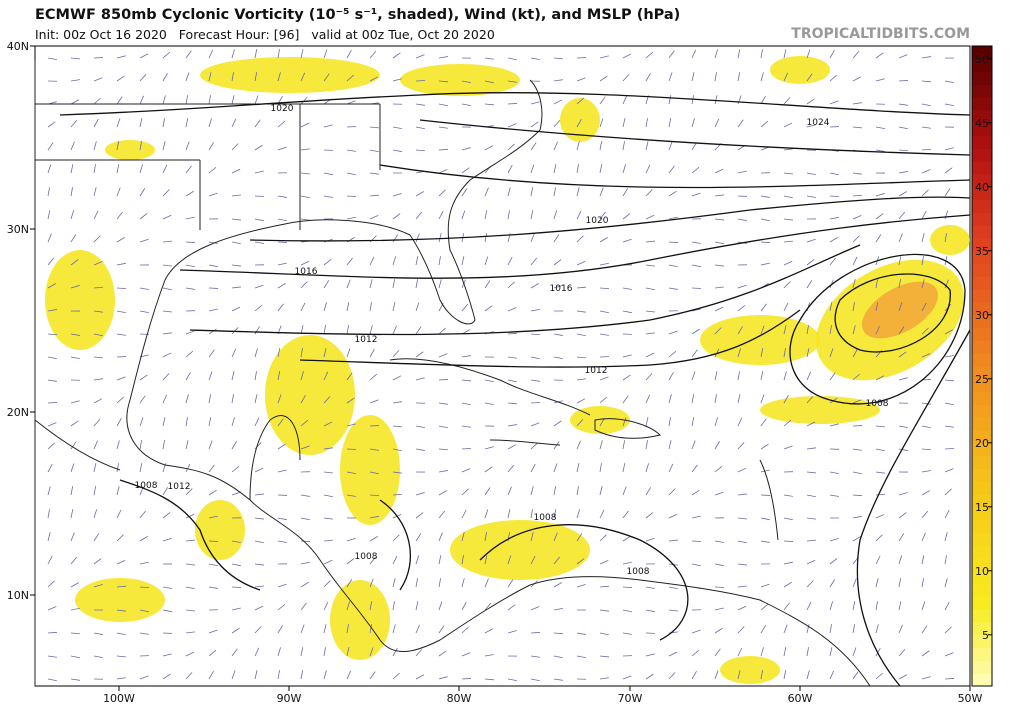  Describe the element at coordinates (982, 59) in the screenshot. I see `colorbar-label: 50` at that location.